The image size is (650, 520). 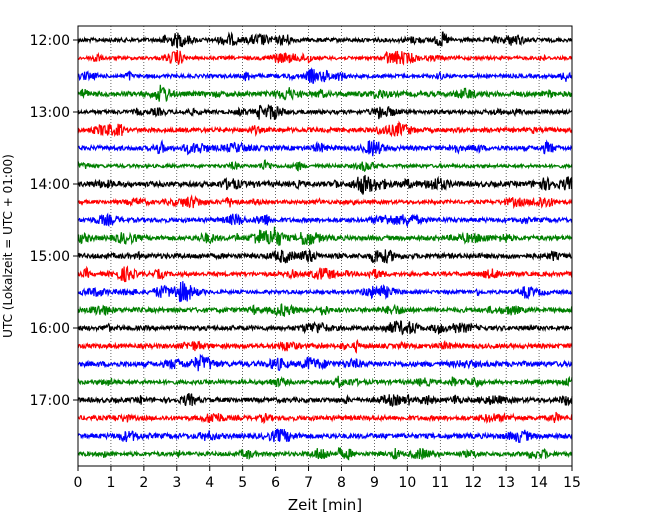 I want to click on x-tick-label-6: 6, so click(x=275, y=483).